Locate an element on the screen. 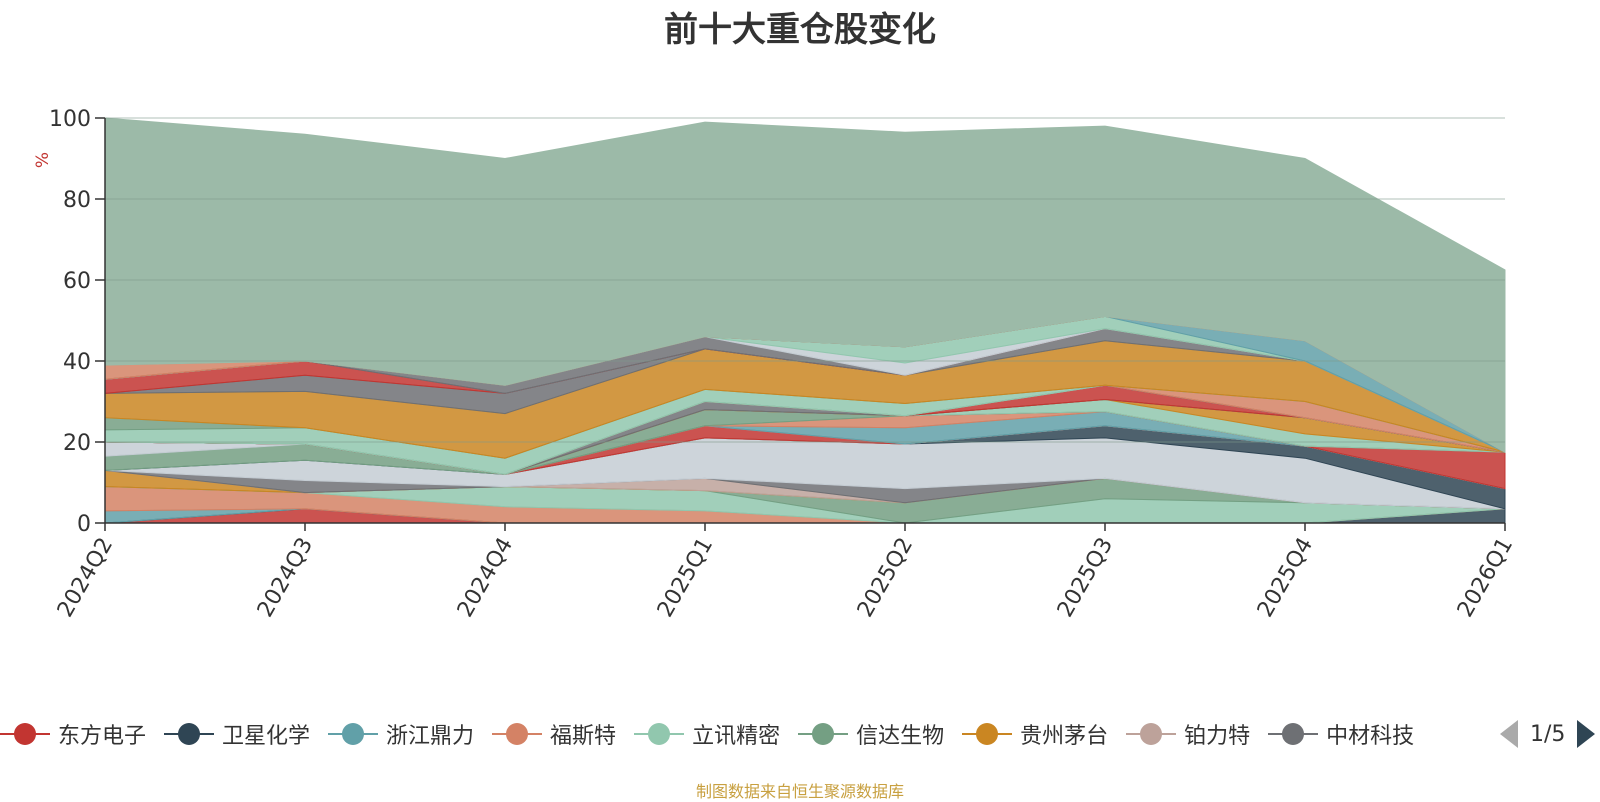  legend-label: 信达生物 is located at coordinates (900, 736).